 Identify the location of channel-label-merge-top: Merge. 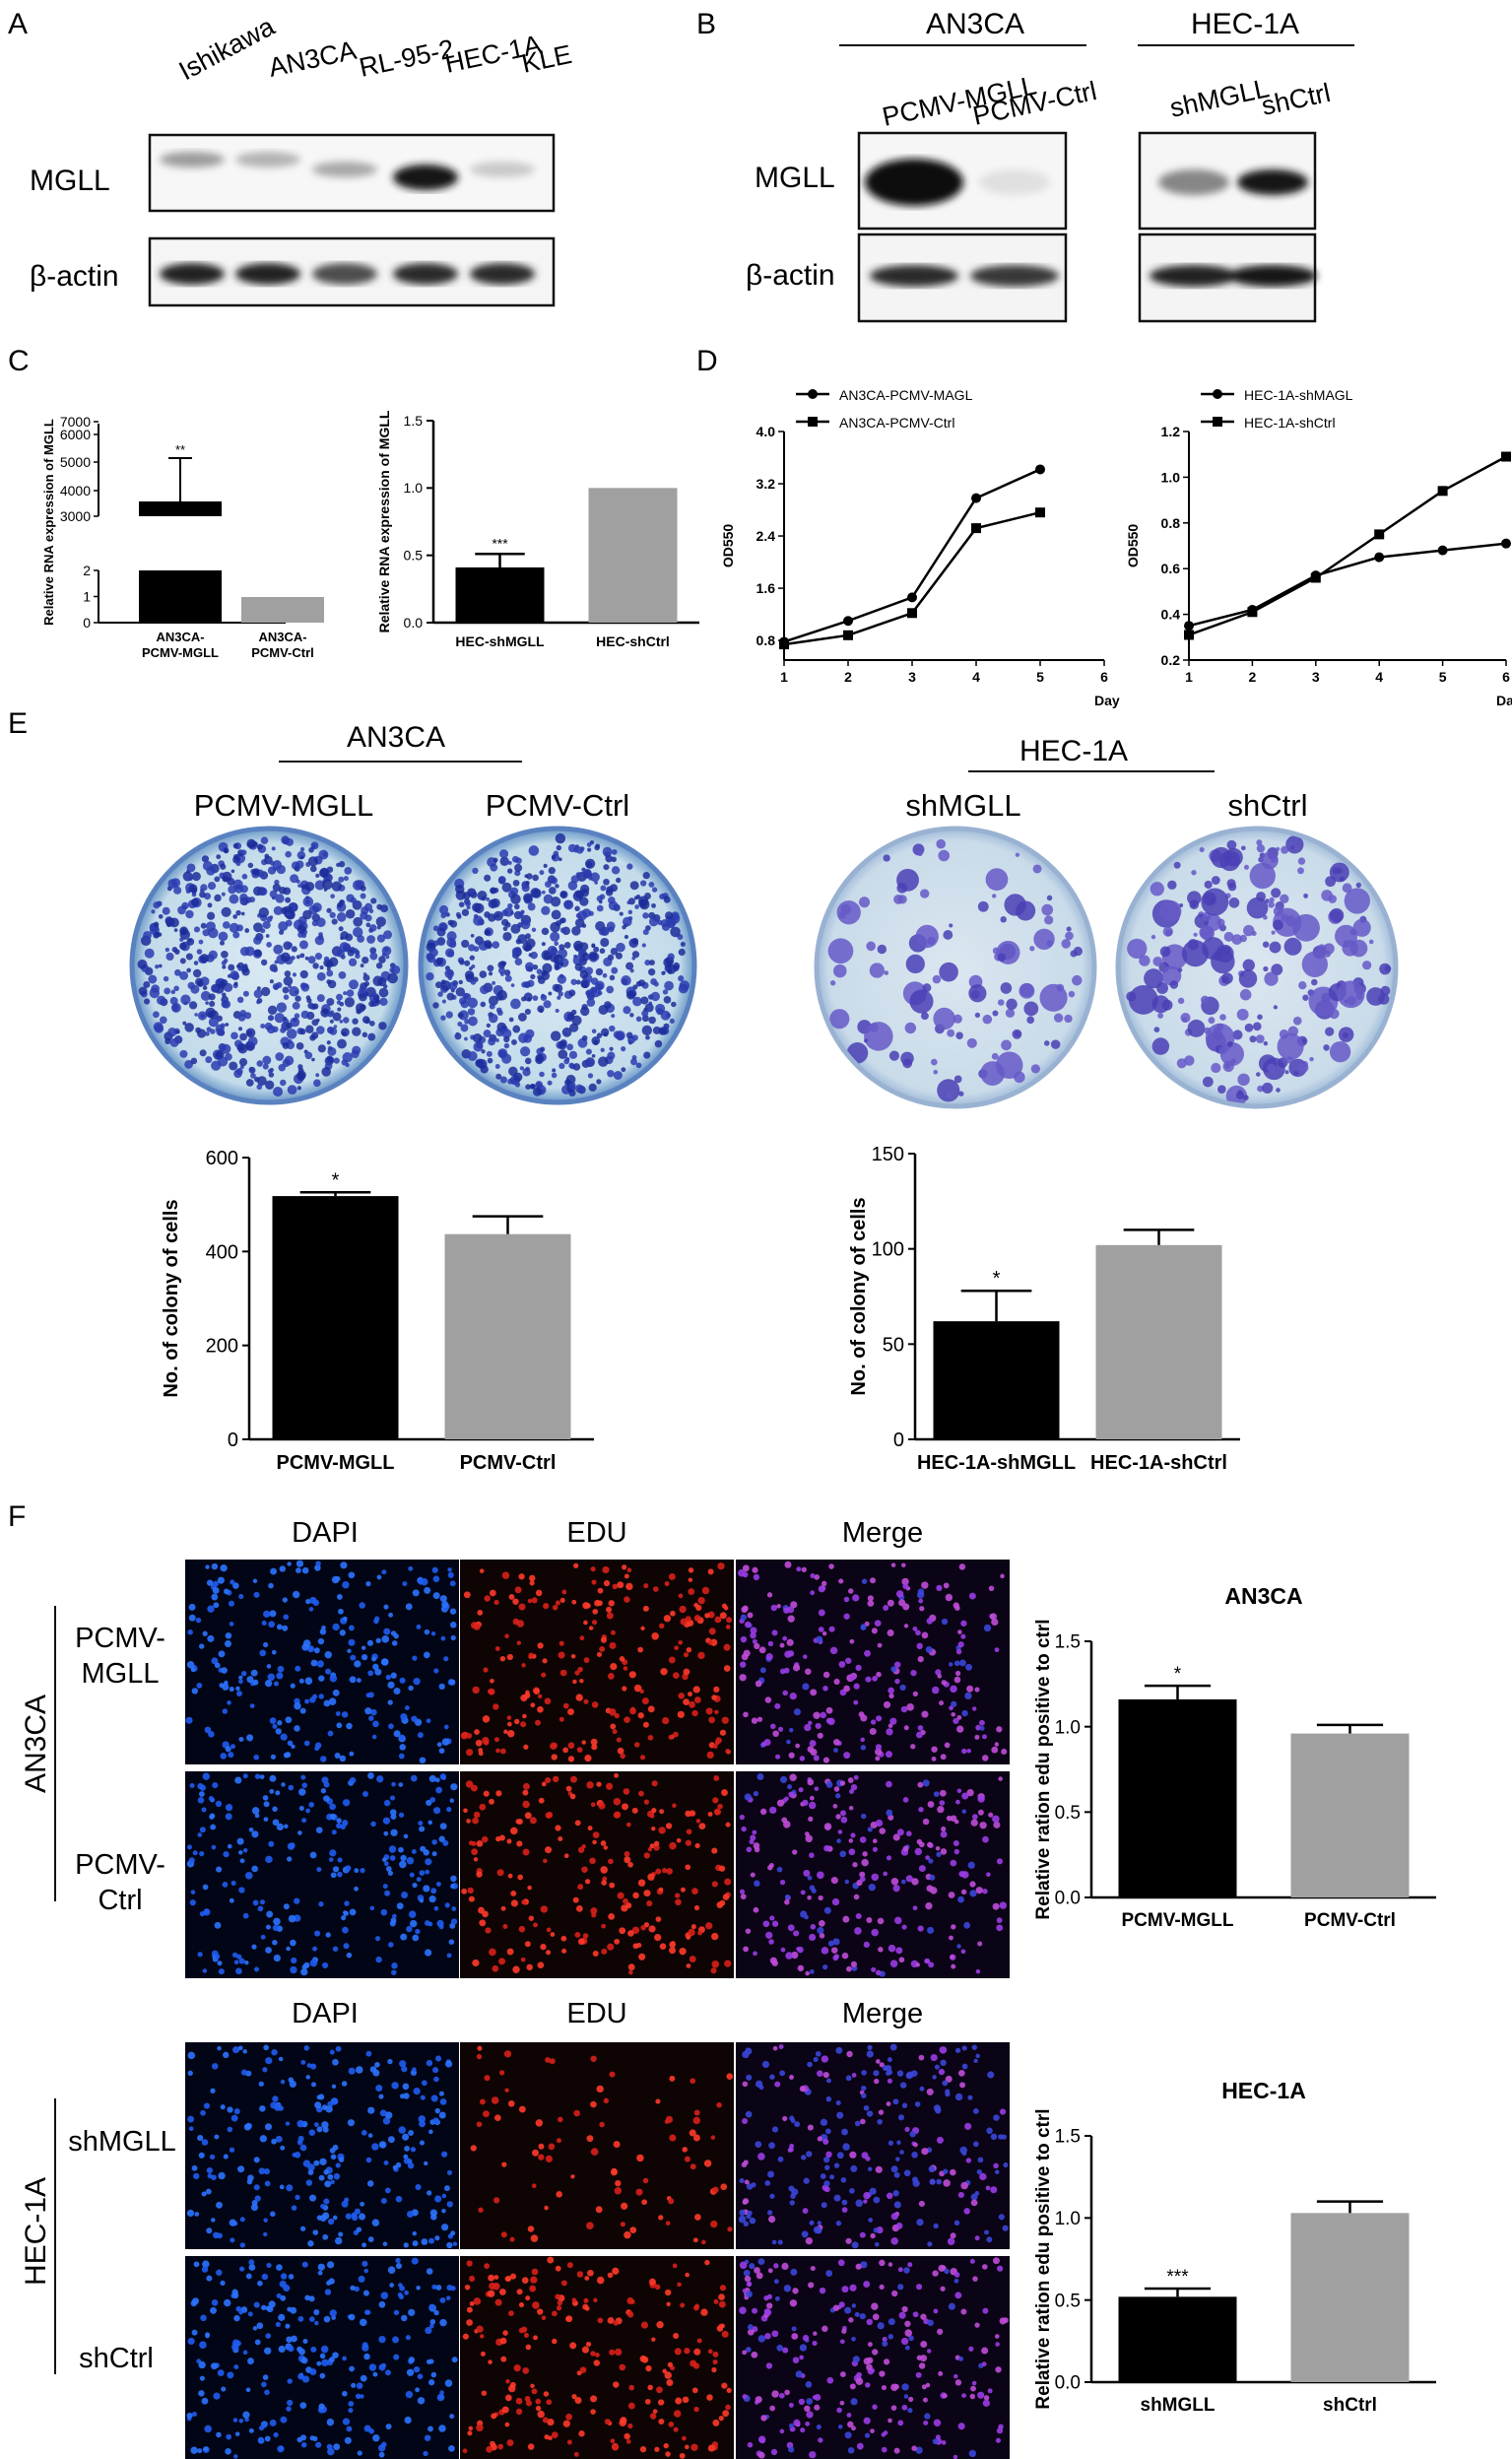
(882, 1533).